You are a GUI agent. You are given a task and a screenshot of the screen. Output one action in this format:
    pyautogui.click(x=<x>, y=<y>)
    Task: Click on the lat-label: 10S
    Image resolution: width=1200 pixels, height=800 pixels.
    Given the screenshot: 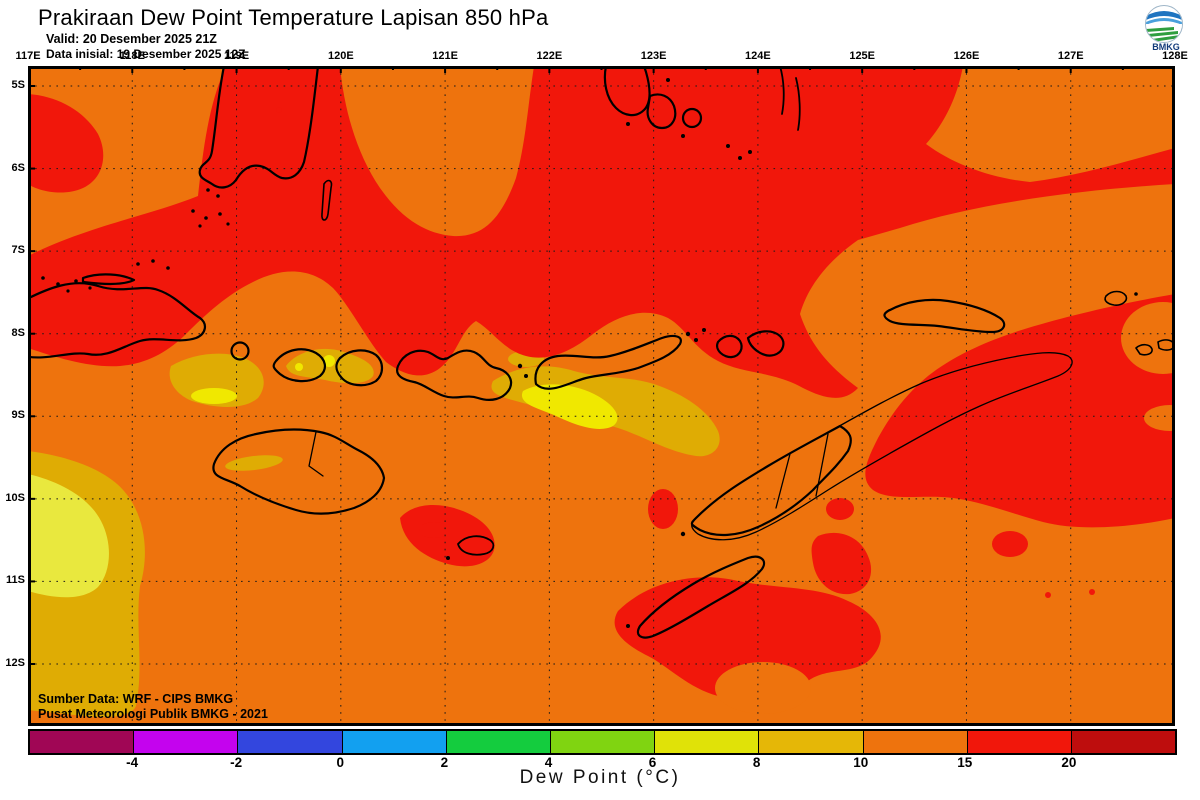 What is the action you would take?
    pyautogui.click(x=15, y=497)
    